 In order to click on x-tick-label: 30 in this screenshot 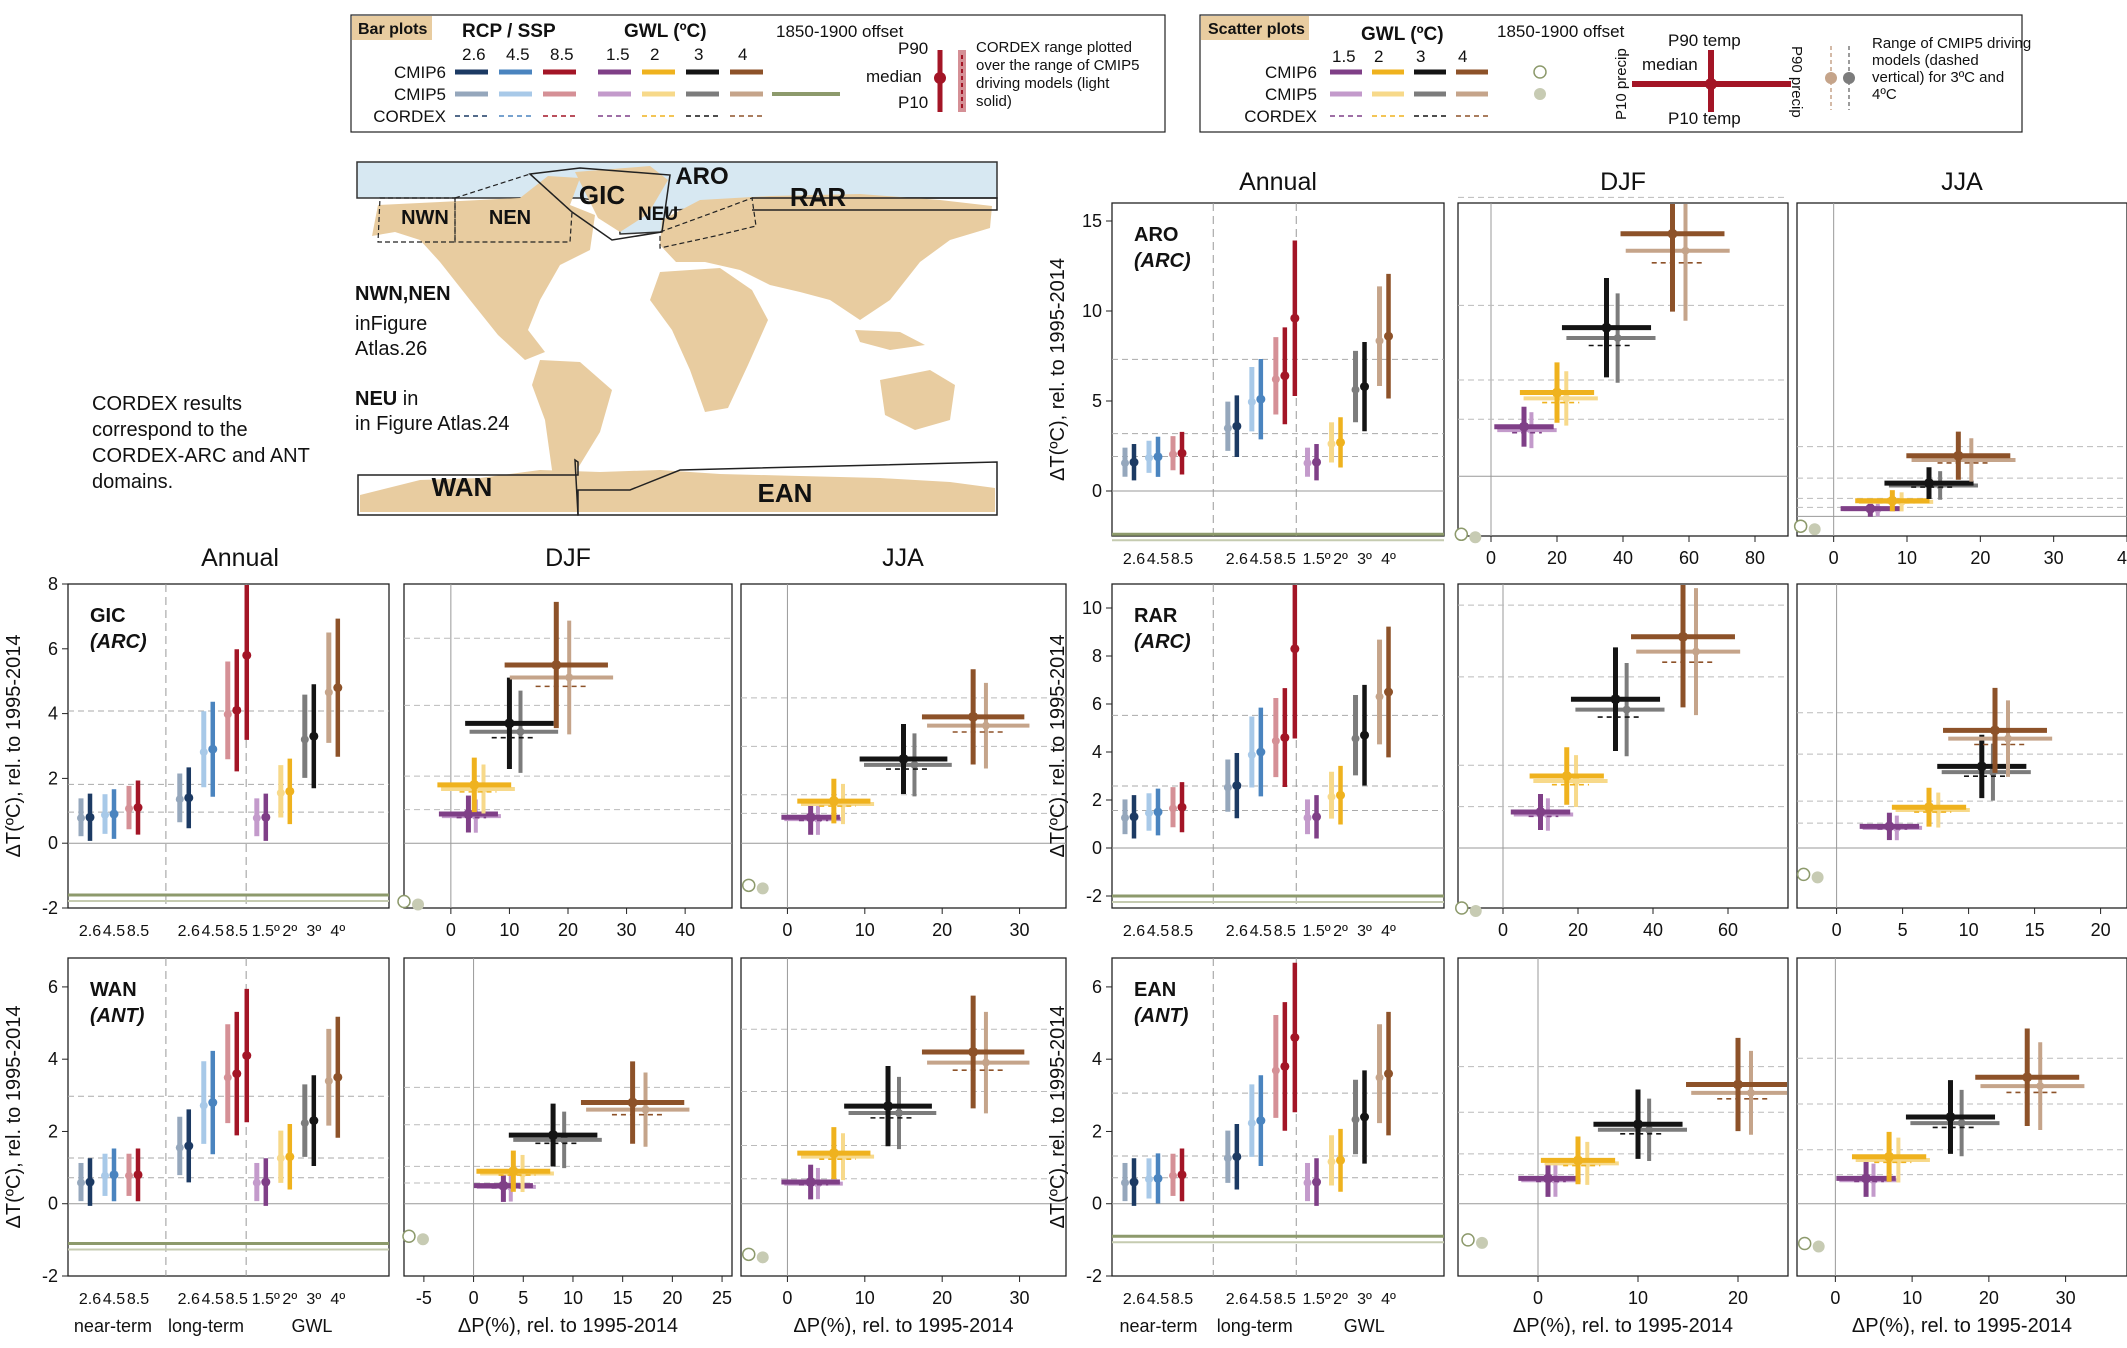, I will do `click(2066, 1298)`.